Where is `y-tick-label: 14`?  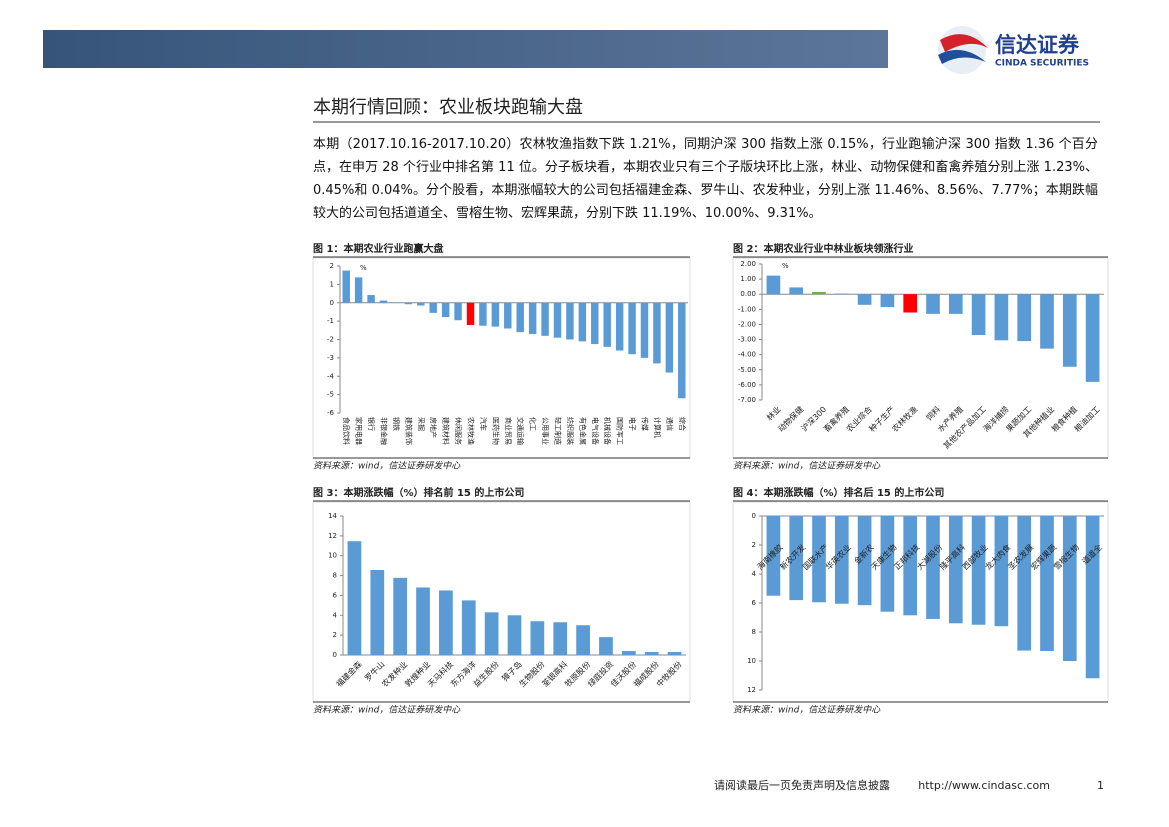
y-tick-label: 14 is located at coordinates (332, 516).